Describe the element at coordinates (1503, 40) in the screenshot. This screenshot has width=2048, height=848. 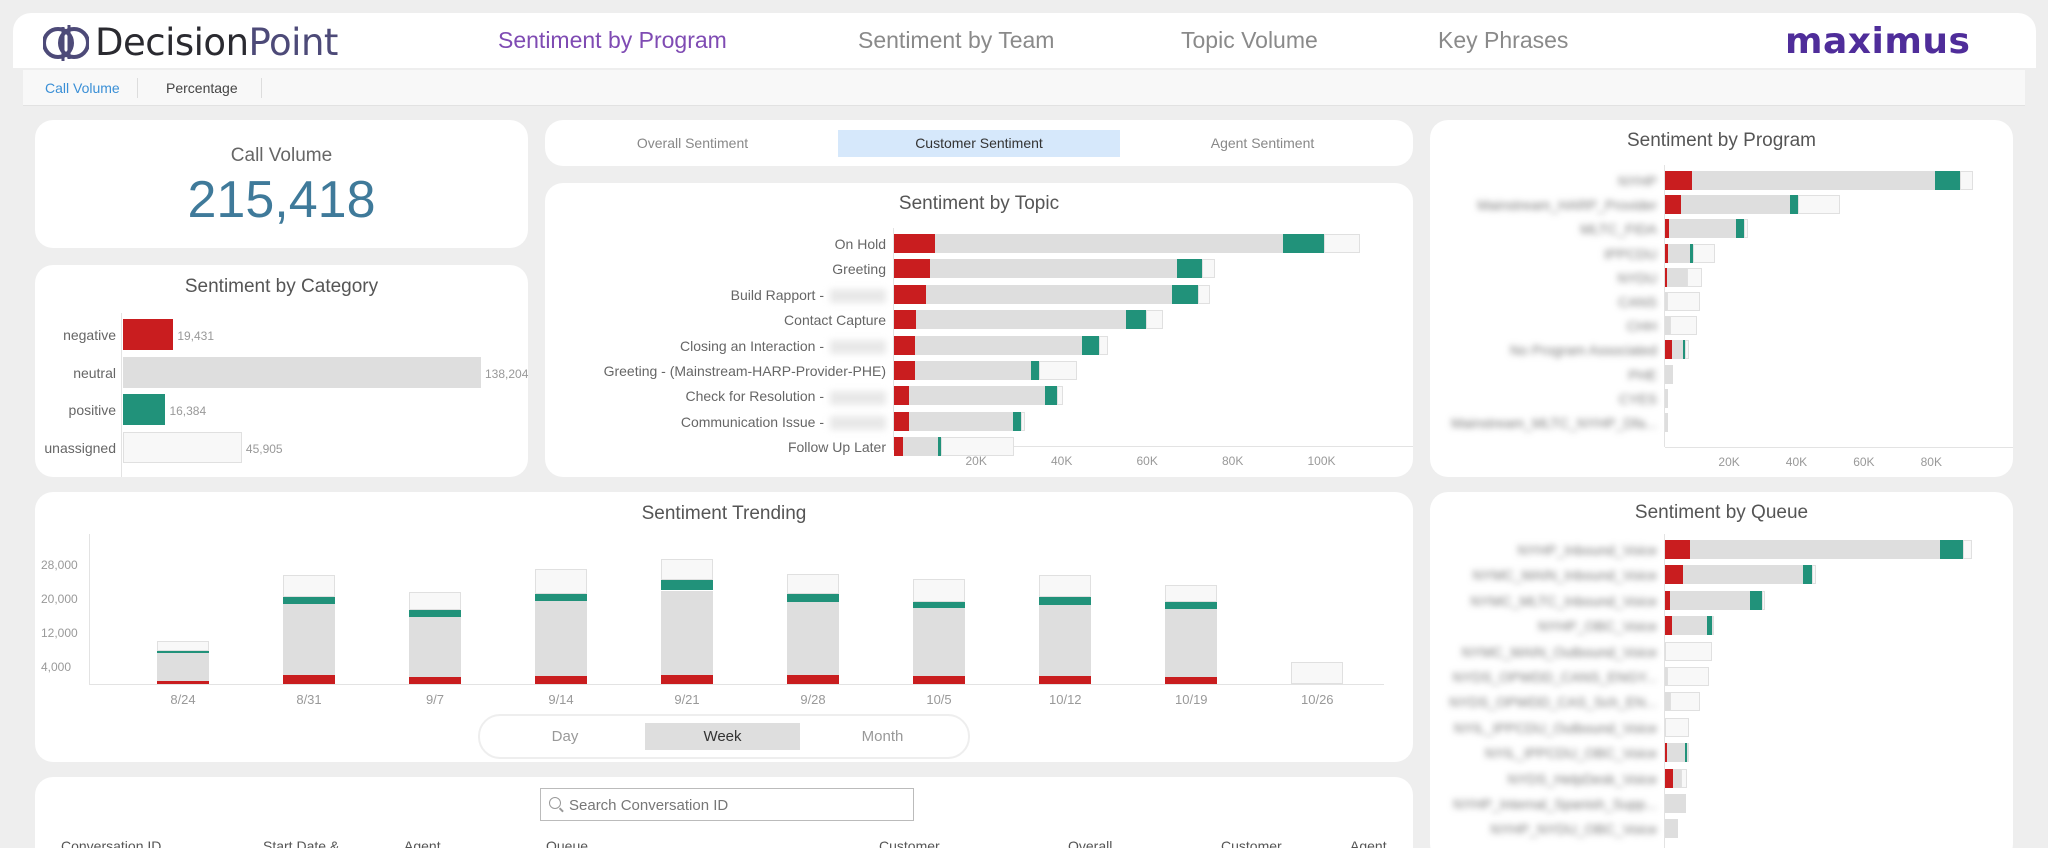
I see `nav-key-phrases: Key Phrases` at that location.